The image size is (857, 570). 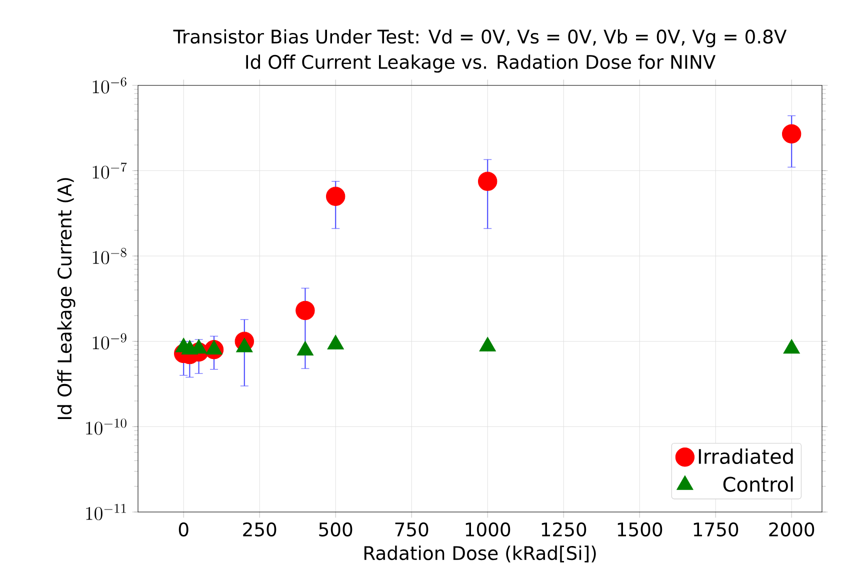 What do you see at coordinates (335, 529) in the screenshot?
I see `x-tick-label: 500` at bounding box center [335, 529].